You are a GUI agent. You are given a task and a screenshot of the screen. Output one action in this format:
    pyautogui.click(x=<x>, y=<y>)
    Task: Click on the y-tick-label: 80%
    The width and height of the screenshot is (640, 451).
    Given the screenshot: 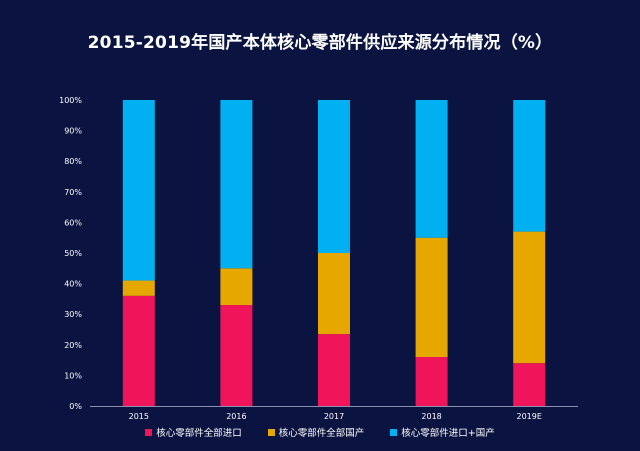 What is the action you would take?
    pyautogui.click(x=73, y=161)
    